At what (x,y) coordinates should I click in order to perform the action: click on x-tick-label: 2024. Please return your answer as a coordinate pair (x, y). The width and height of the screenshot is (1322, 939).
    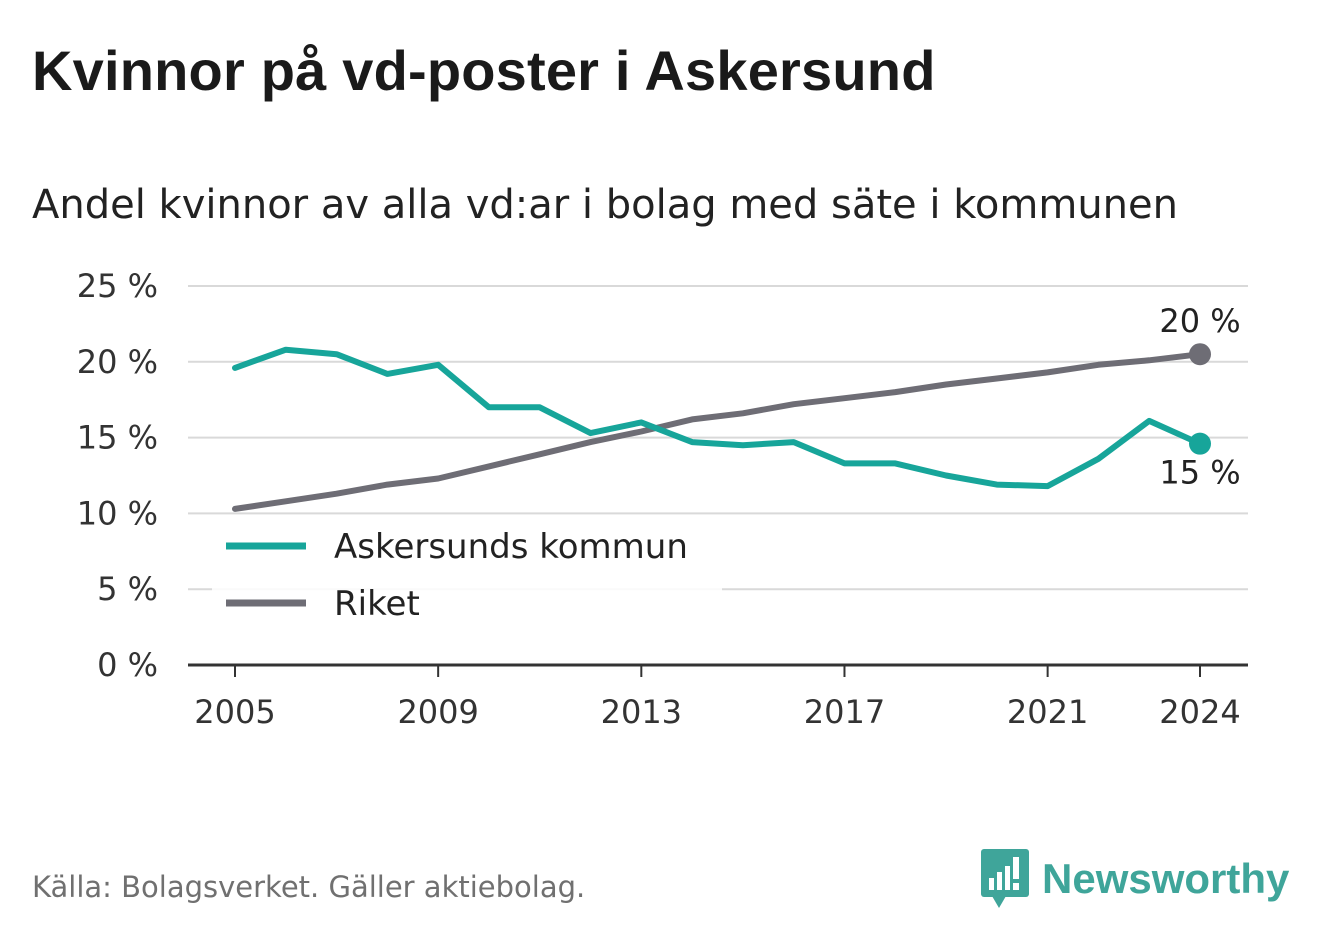
    Looking at the image, I should click on (1199, 712).